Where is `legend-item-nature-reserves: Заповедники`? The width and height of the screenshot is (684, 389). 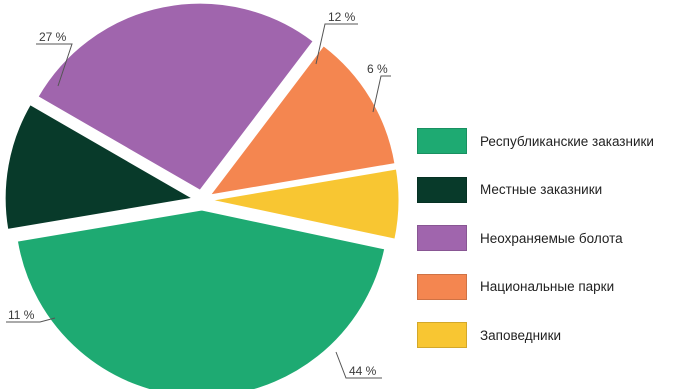 legend-item-nature-reserves: Заповедники is located at coordinates (550, 335).